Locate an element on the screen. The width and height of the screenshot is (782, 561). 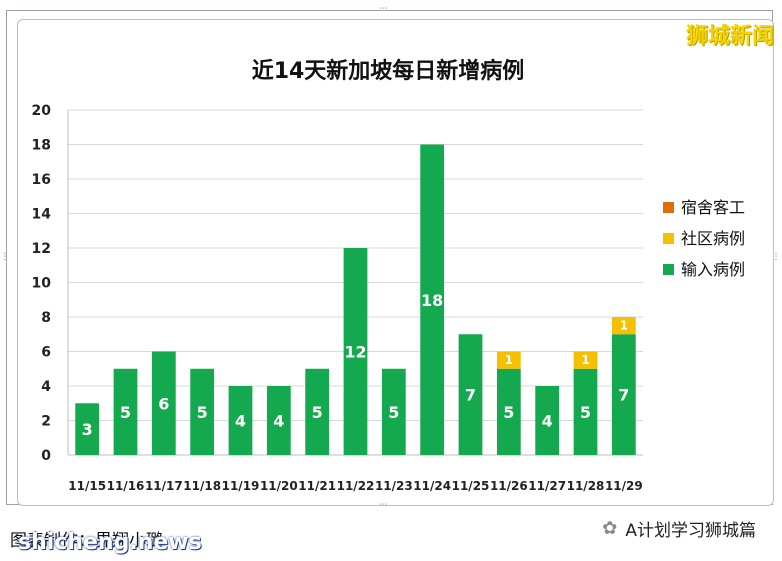
y-tick-label: 6 is located at coordinates (46, 353).